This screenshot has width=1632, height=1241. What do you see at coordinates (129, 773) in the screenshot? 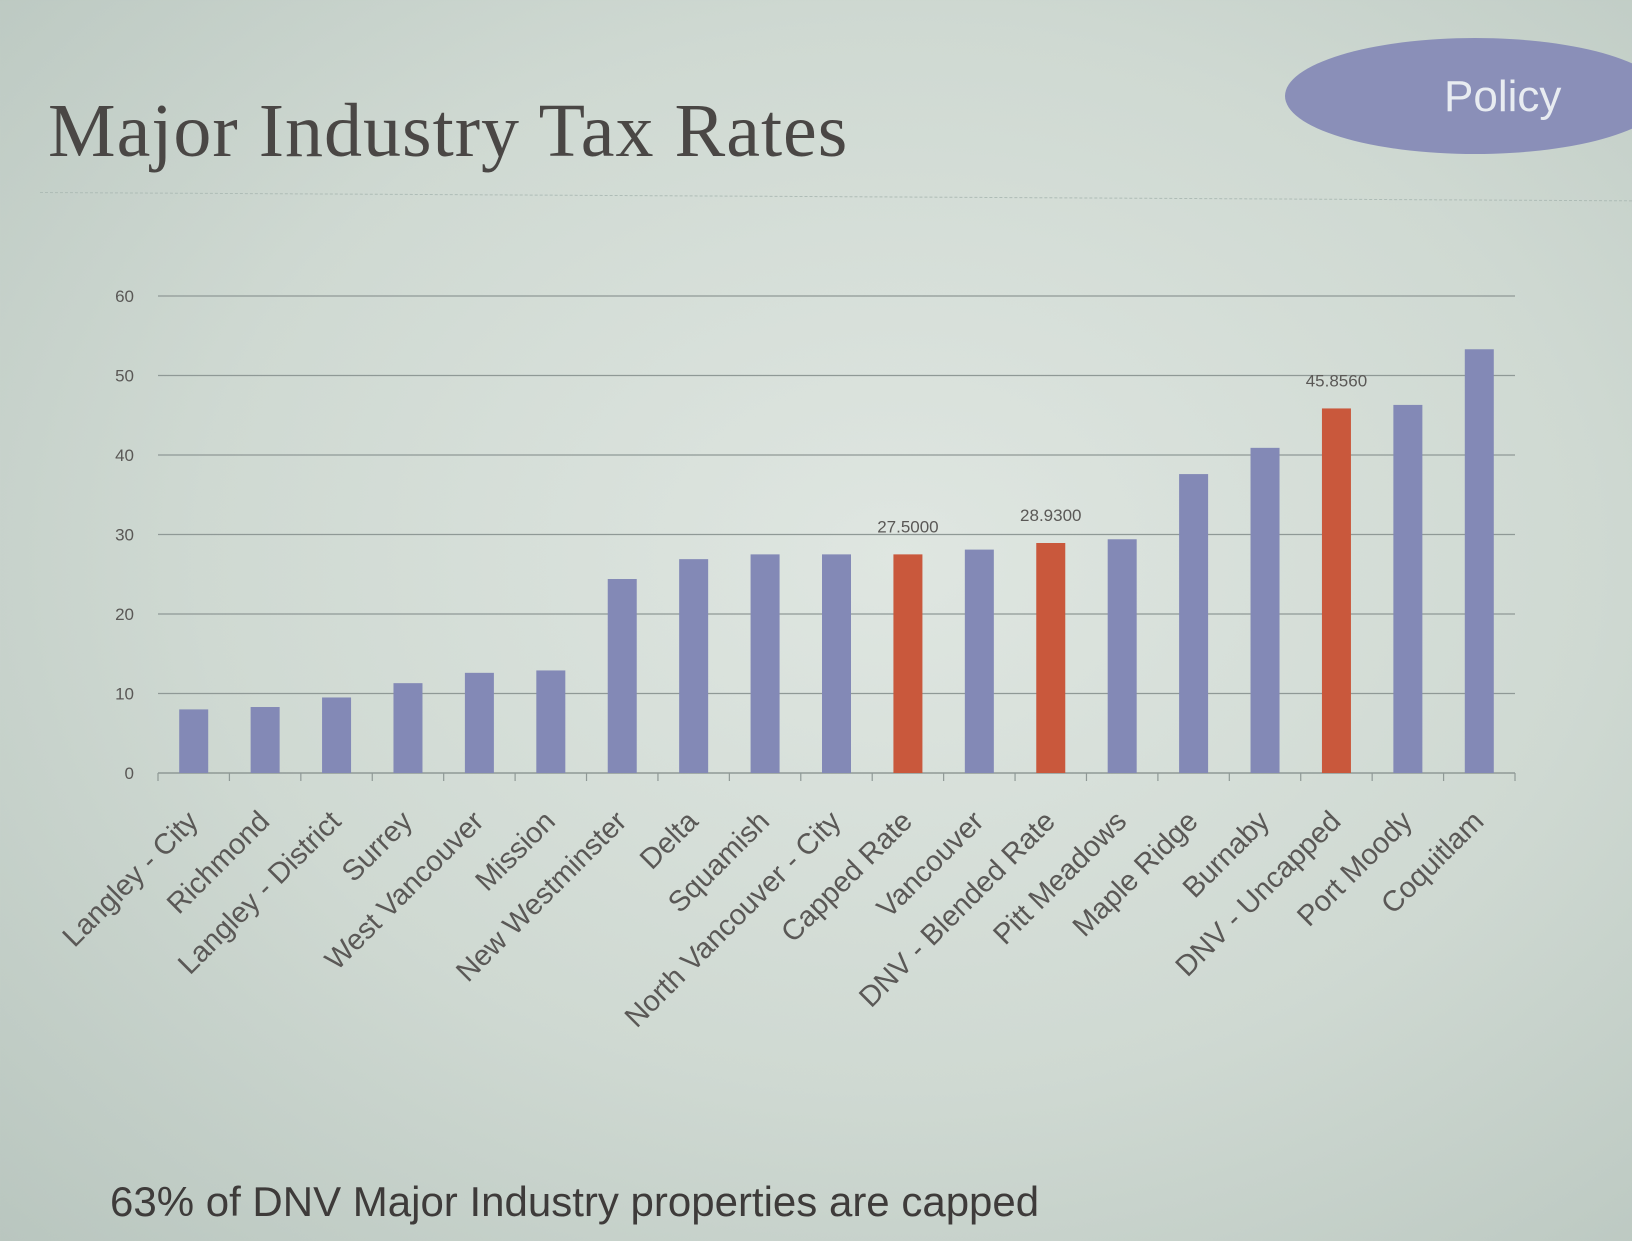
I see `y-tick-label: 0` at bounding box center [129, 773].